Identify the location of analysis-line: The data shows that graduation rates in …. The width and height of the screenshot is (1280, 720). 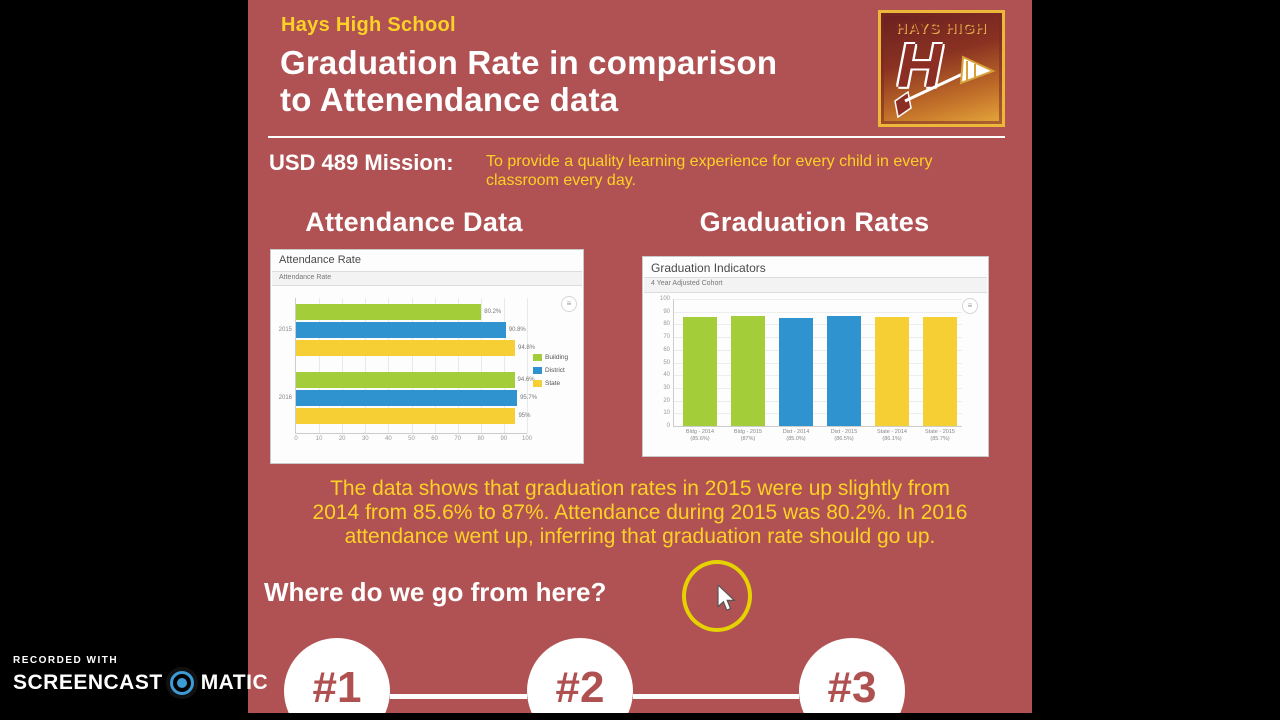
(640, 488).